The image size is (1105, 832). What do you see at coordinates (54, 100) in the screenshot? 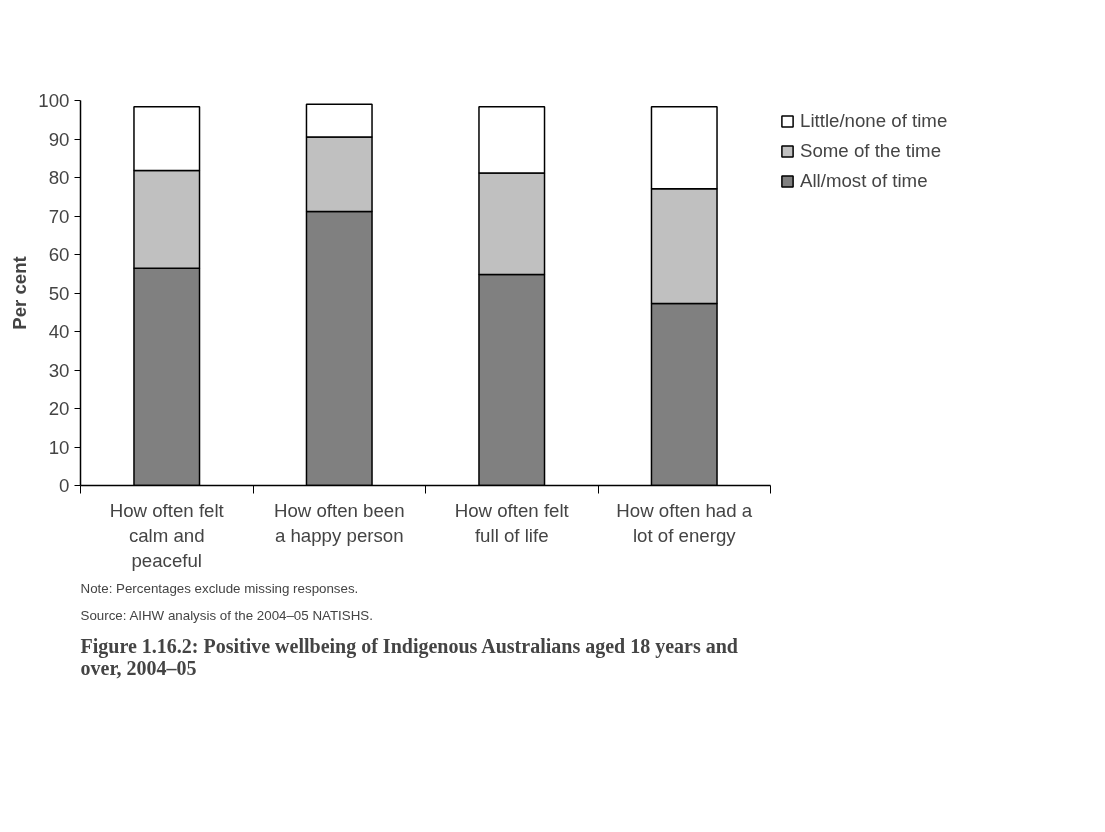
I see `y-tick-label: 100` at bounding box center [54, 100].